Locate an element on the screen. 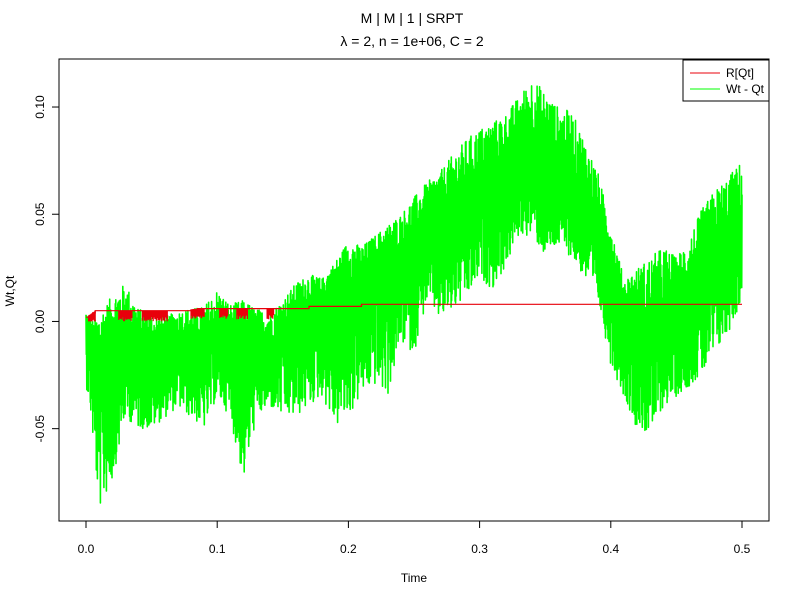 Image resolution: width=800 pixels, height=600 pixels. legend: R[Qt] Wt - Qt is located at coordinates (726, 80).